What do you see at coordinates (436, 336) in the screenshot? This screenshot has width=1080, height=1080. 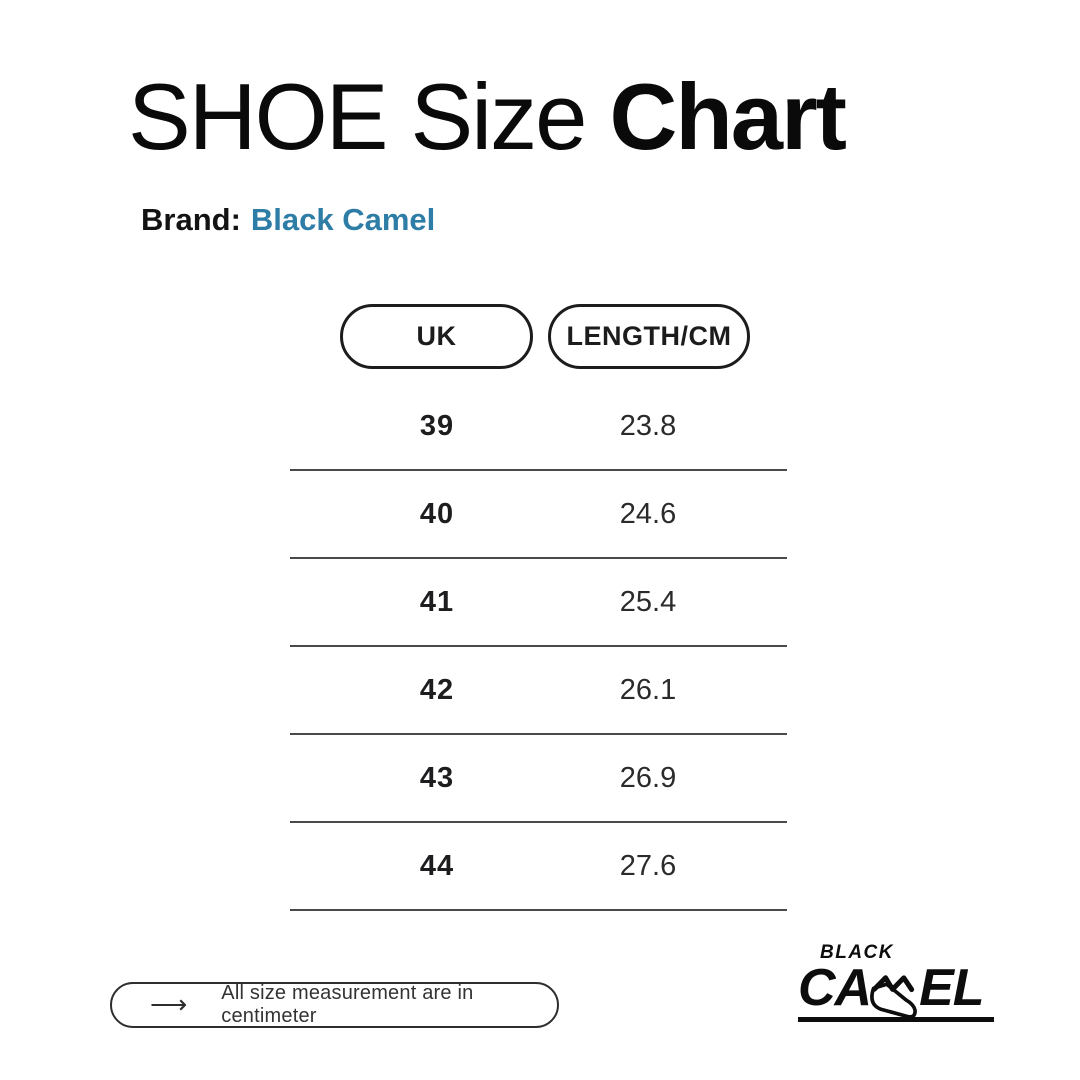 I see `column-header-uk: UK` at bounding box center [436, 336].